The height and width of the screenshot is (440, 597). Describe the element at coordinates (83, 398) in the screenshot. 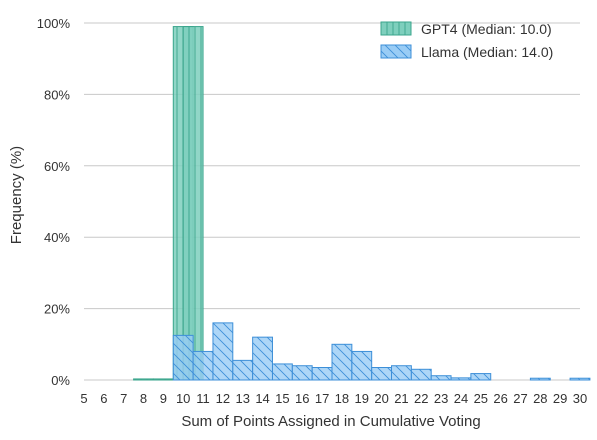

I see `x-tick-label: 5` at that location.